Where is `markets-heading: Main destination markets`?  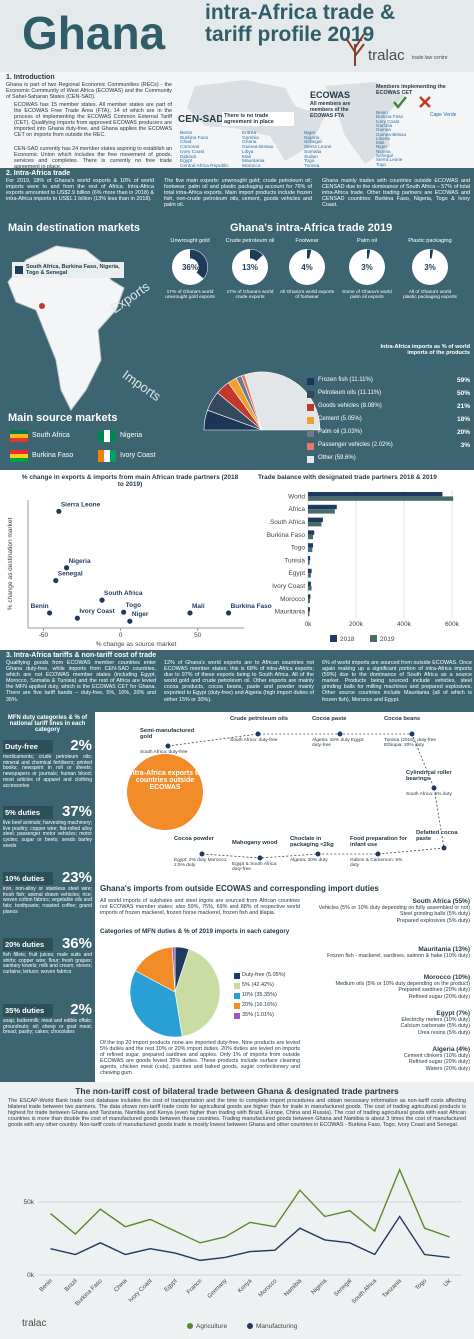 markets-heading: Main destination markets is located at coordinates (74, 228).